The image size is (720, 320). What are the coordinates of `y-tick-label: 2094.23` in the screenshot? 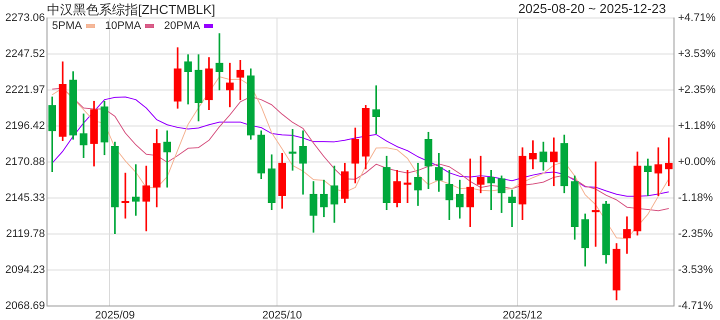 It's located at (25, 270).